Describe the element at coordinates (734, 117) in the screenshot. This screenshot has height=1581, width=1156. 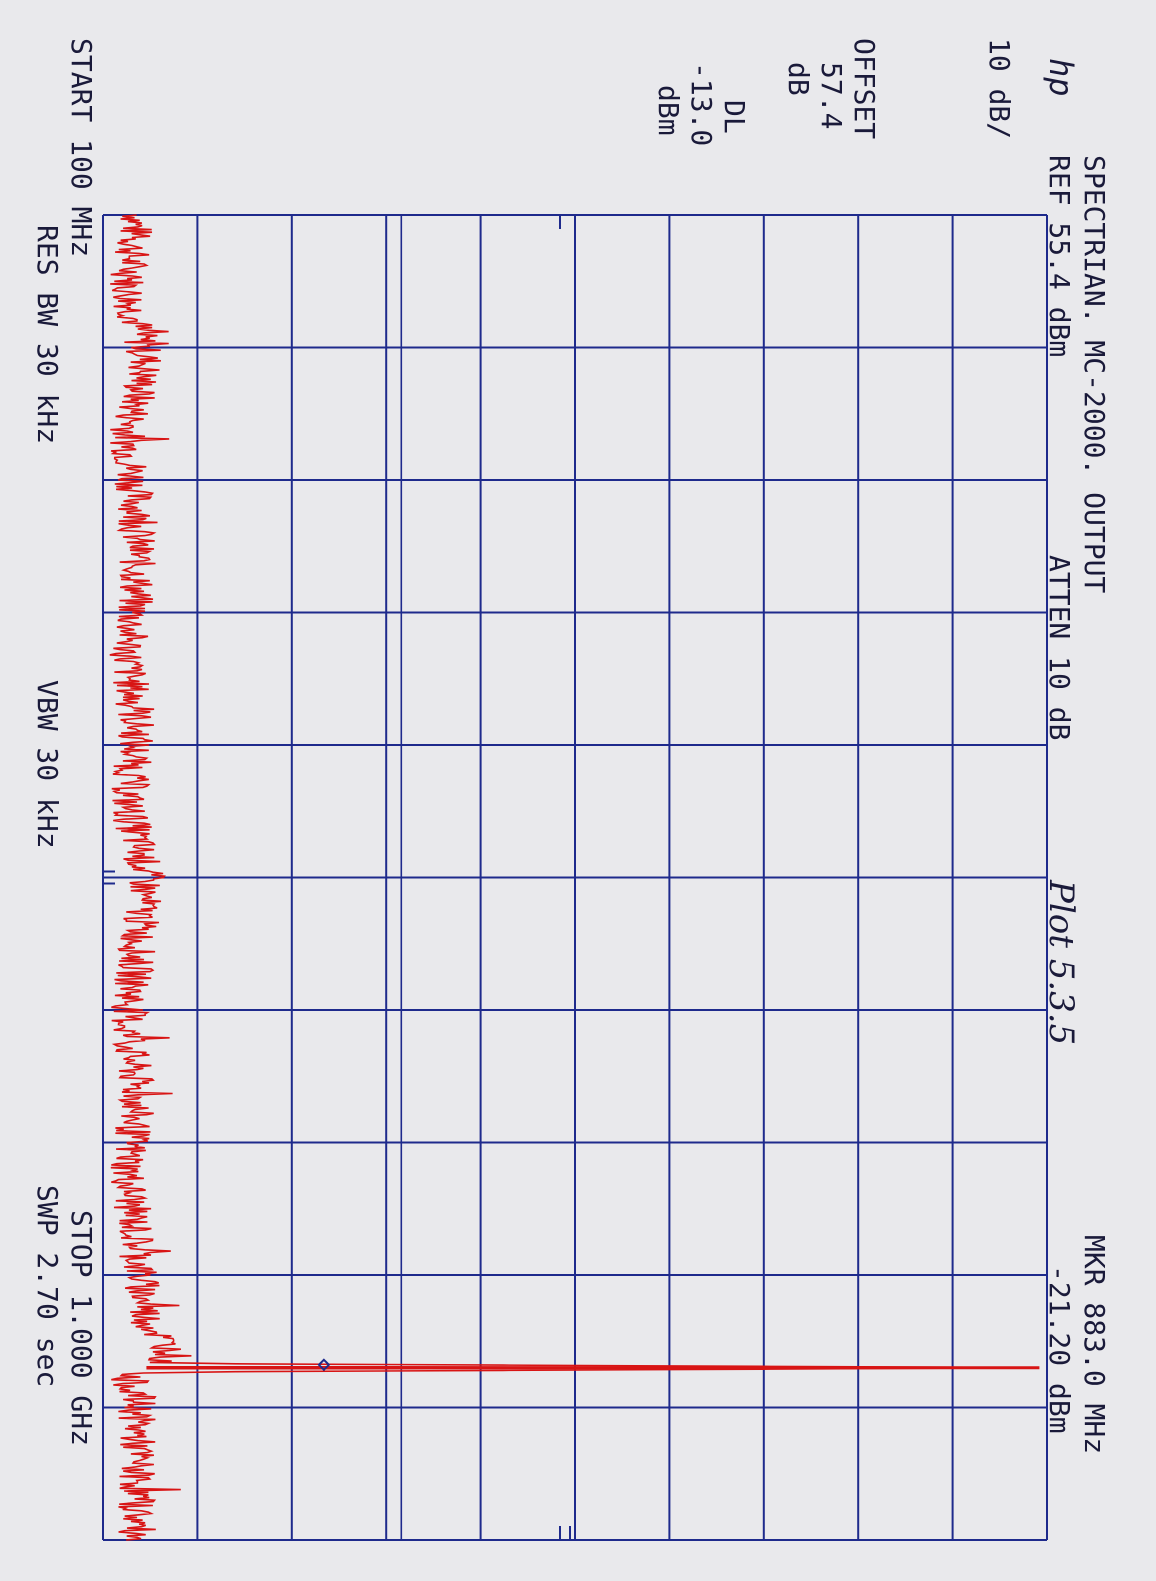
I see `display-line-label: DL` at that location.